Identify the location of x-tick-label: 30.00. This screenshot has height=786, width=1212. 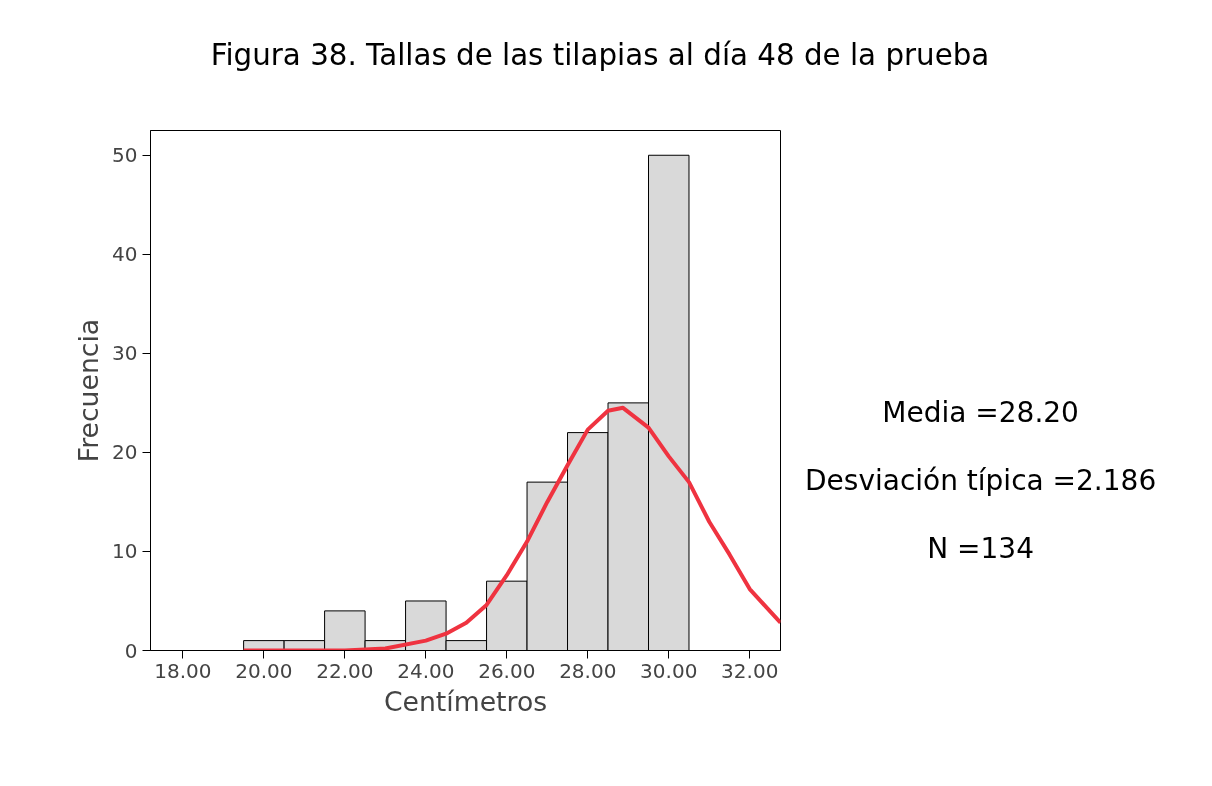
(669, 670).